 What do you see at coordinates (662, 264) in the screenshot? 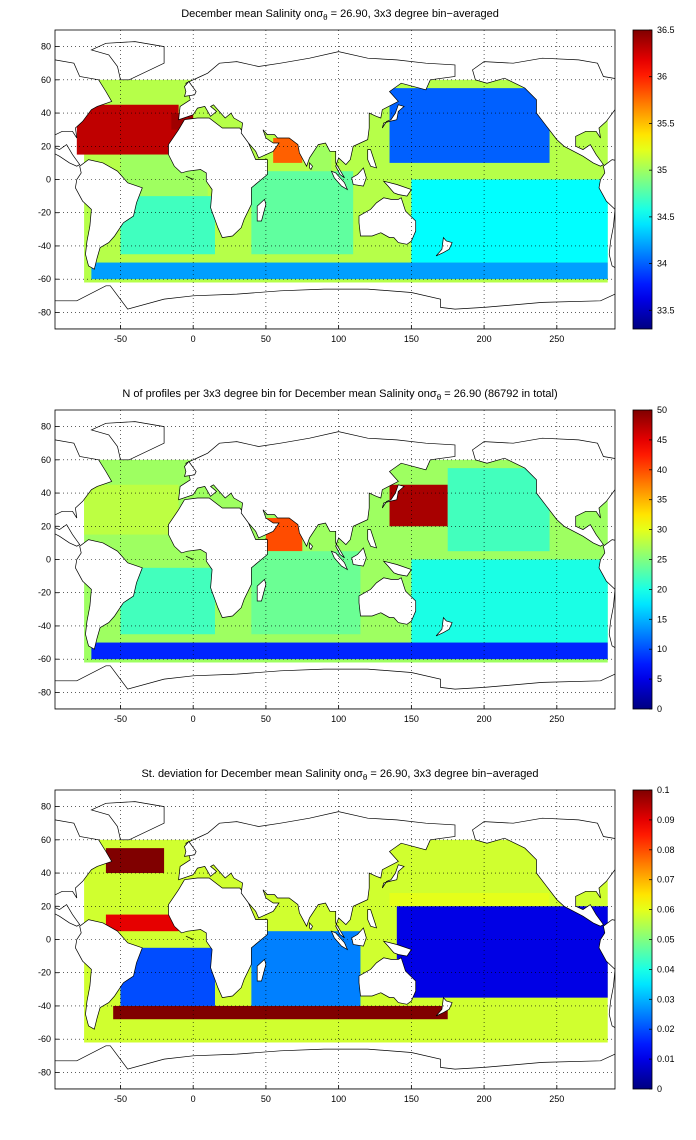
I see `colorbar-tick-label: 34` at bounding box center [662, 264].